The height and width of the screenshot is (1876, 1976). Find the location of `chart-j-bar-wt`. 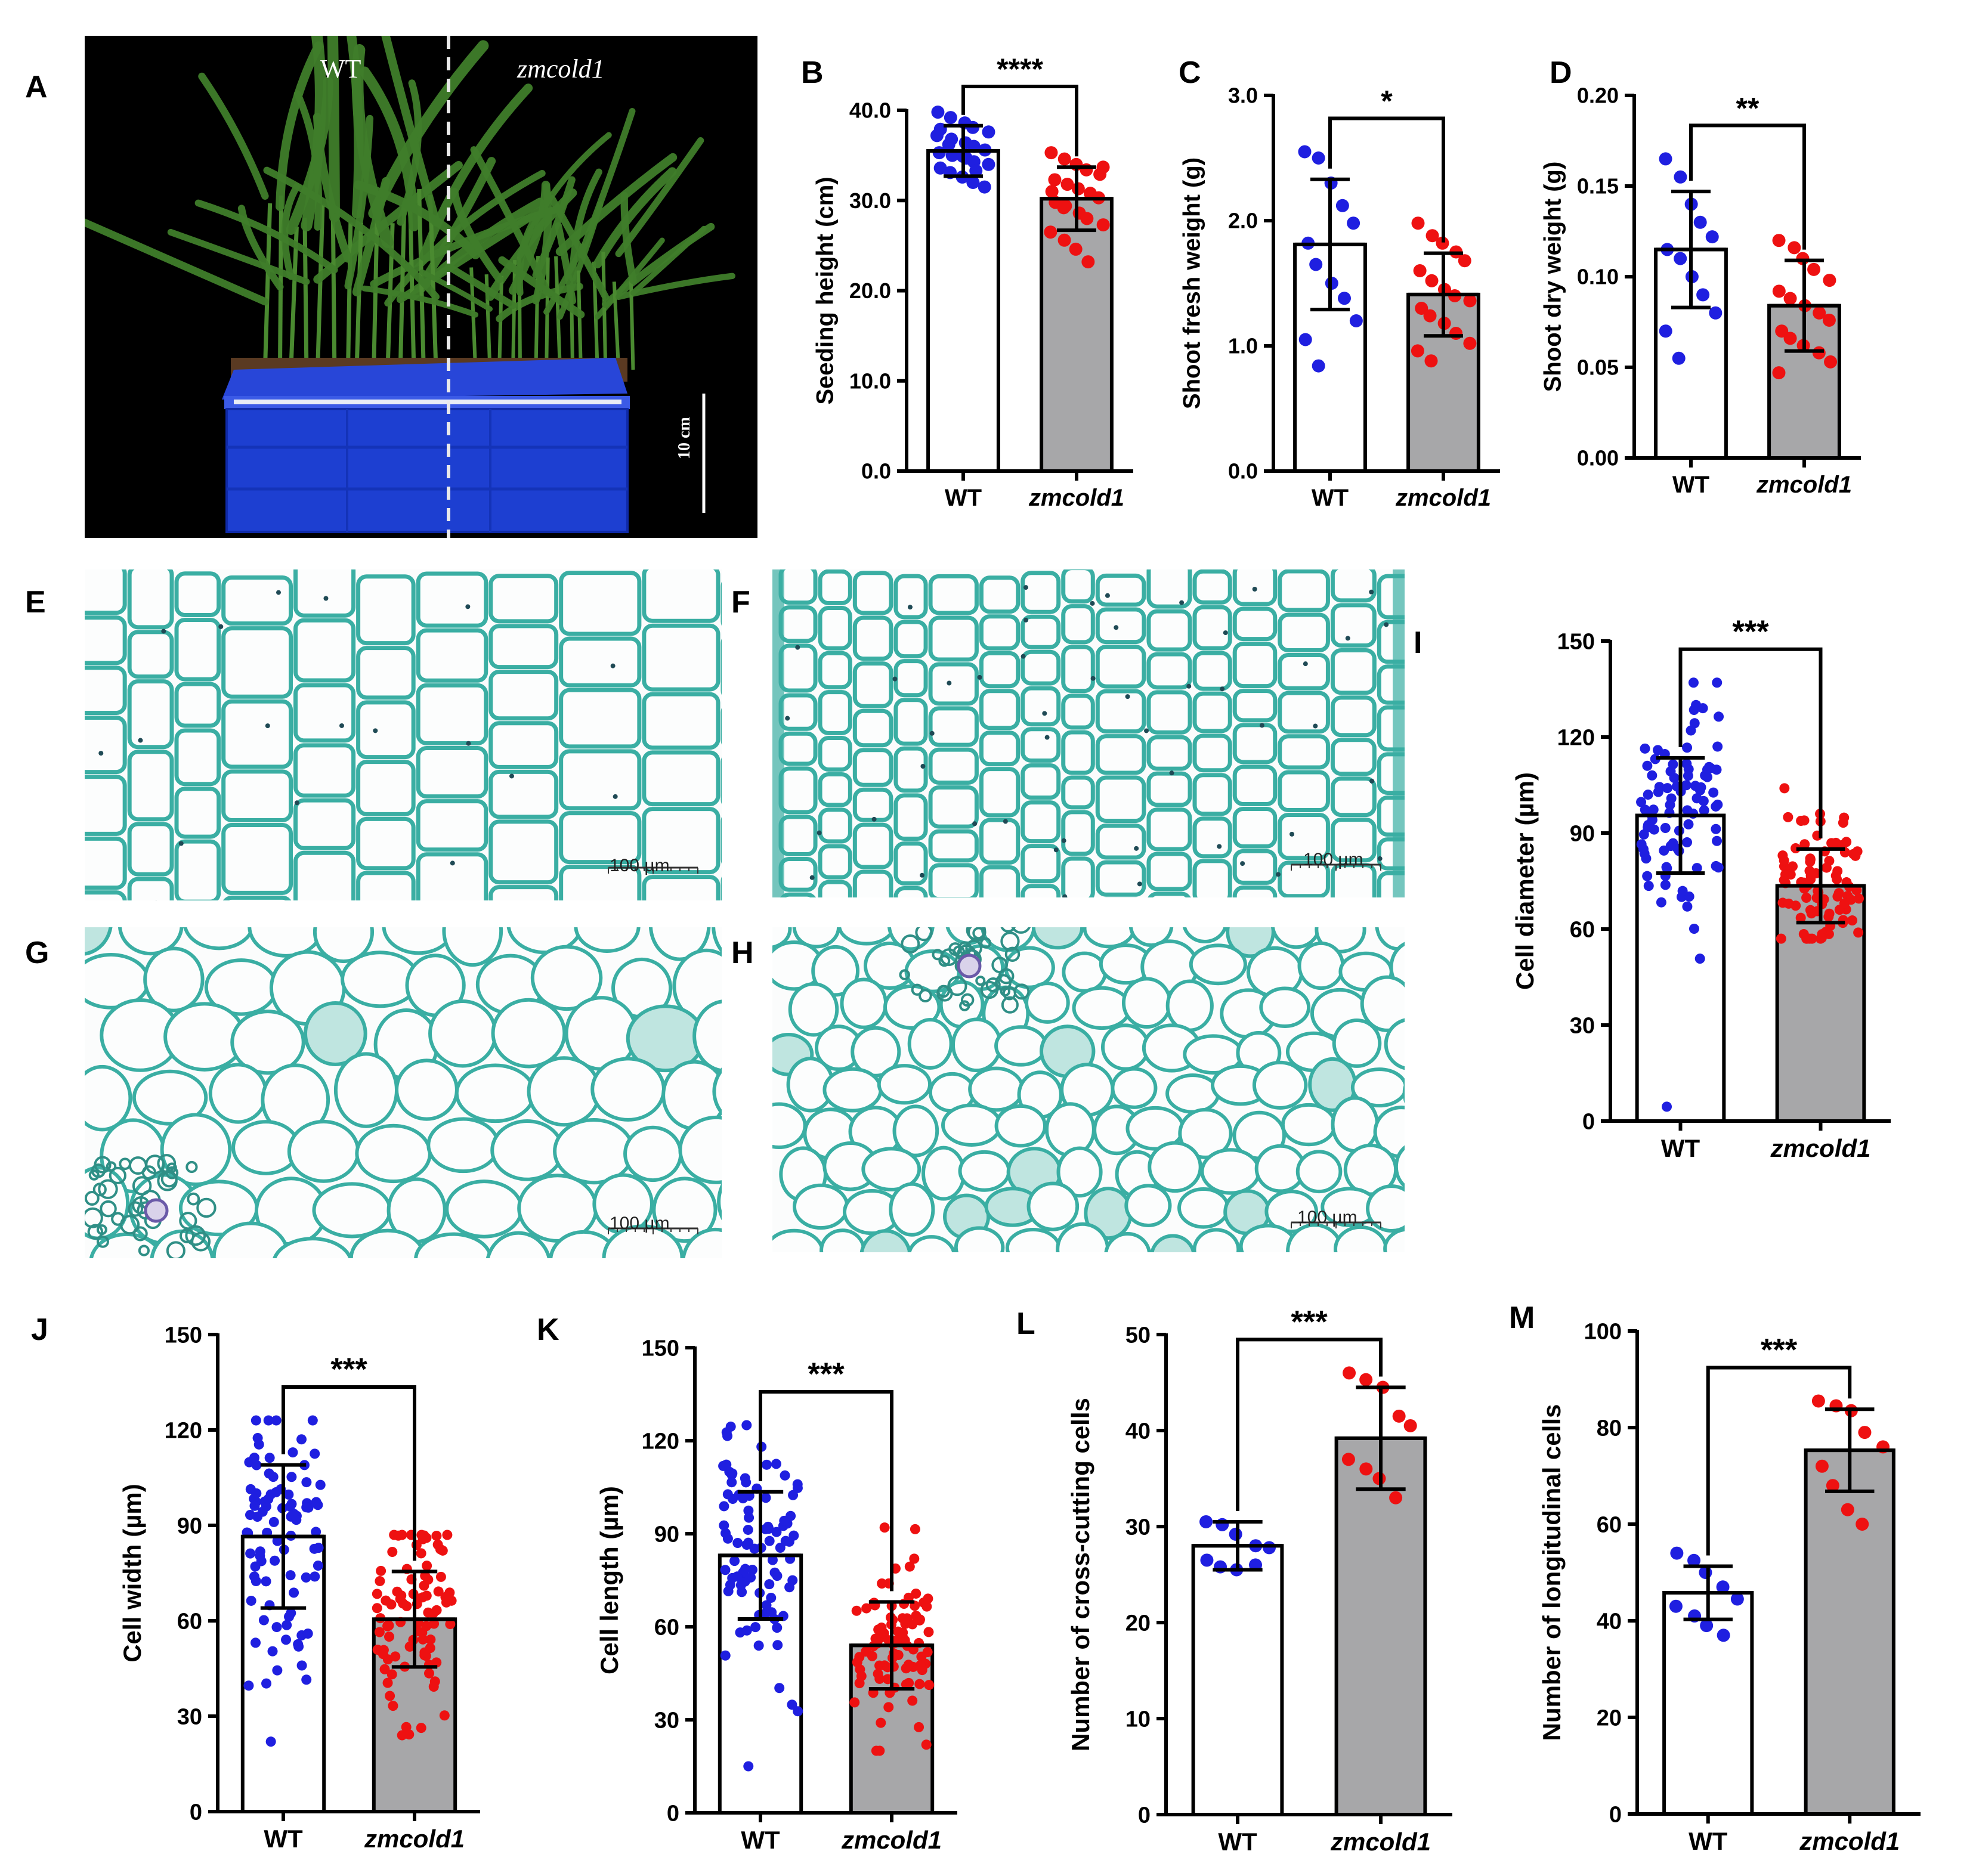

chart-j-bar-wt is located at coordinates (283, 1674).